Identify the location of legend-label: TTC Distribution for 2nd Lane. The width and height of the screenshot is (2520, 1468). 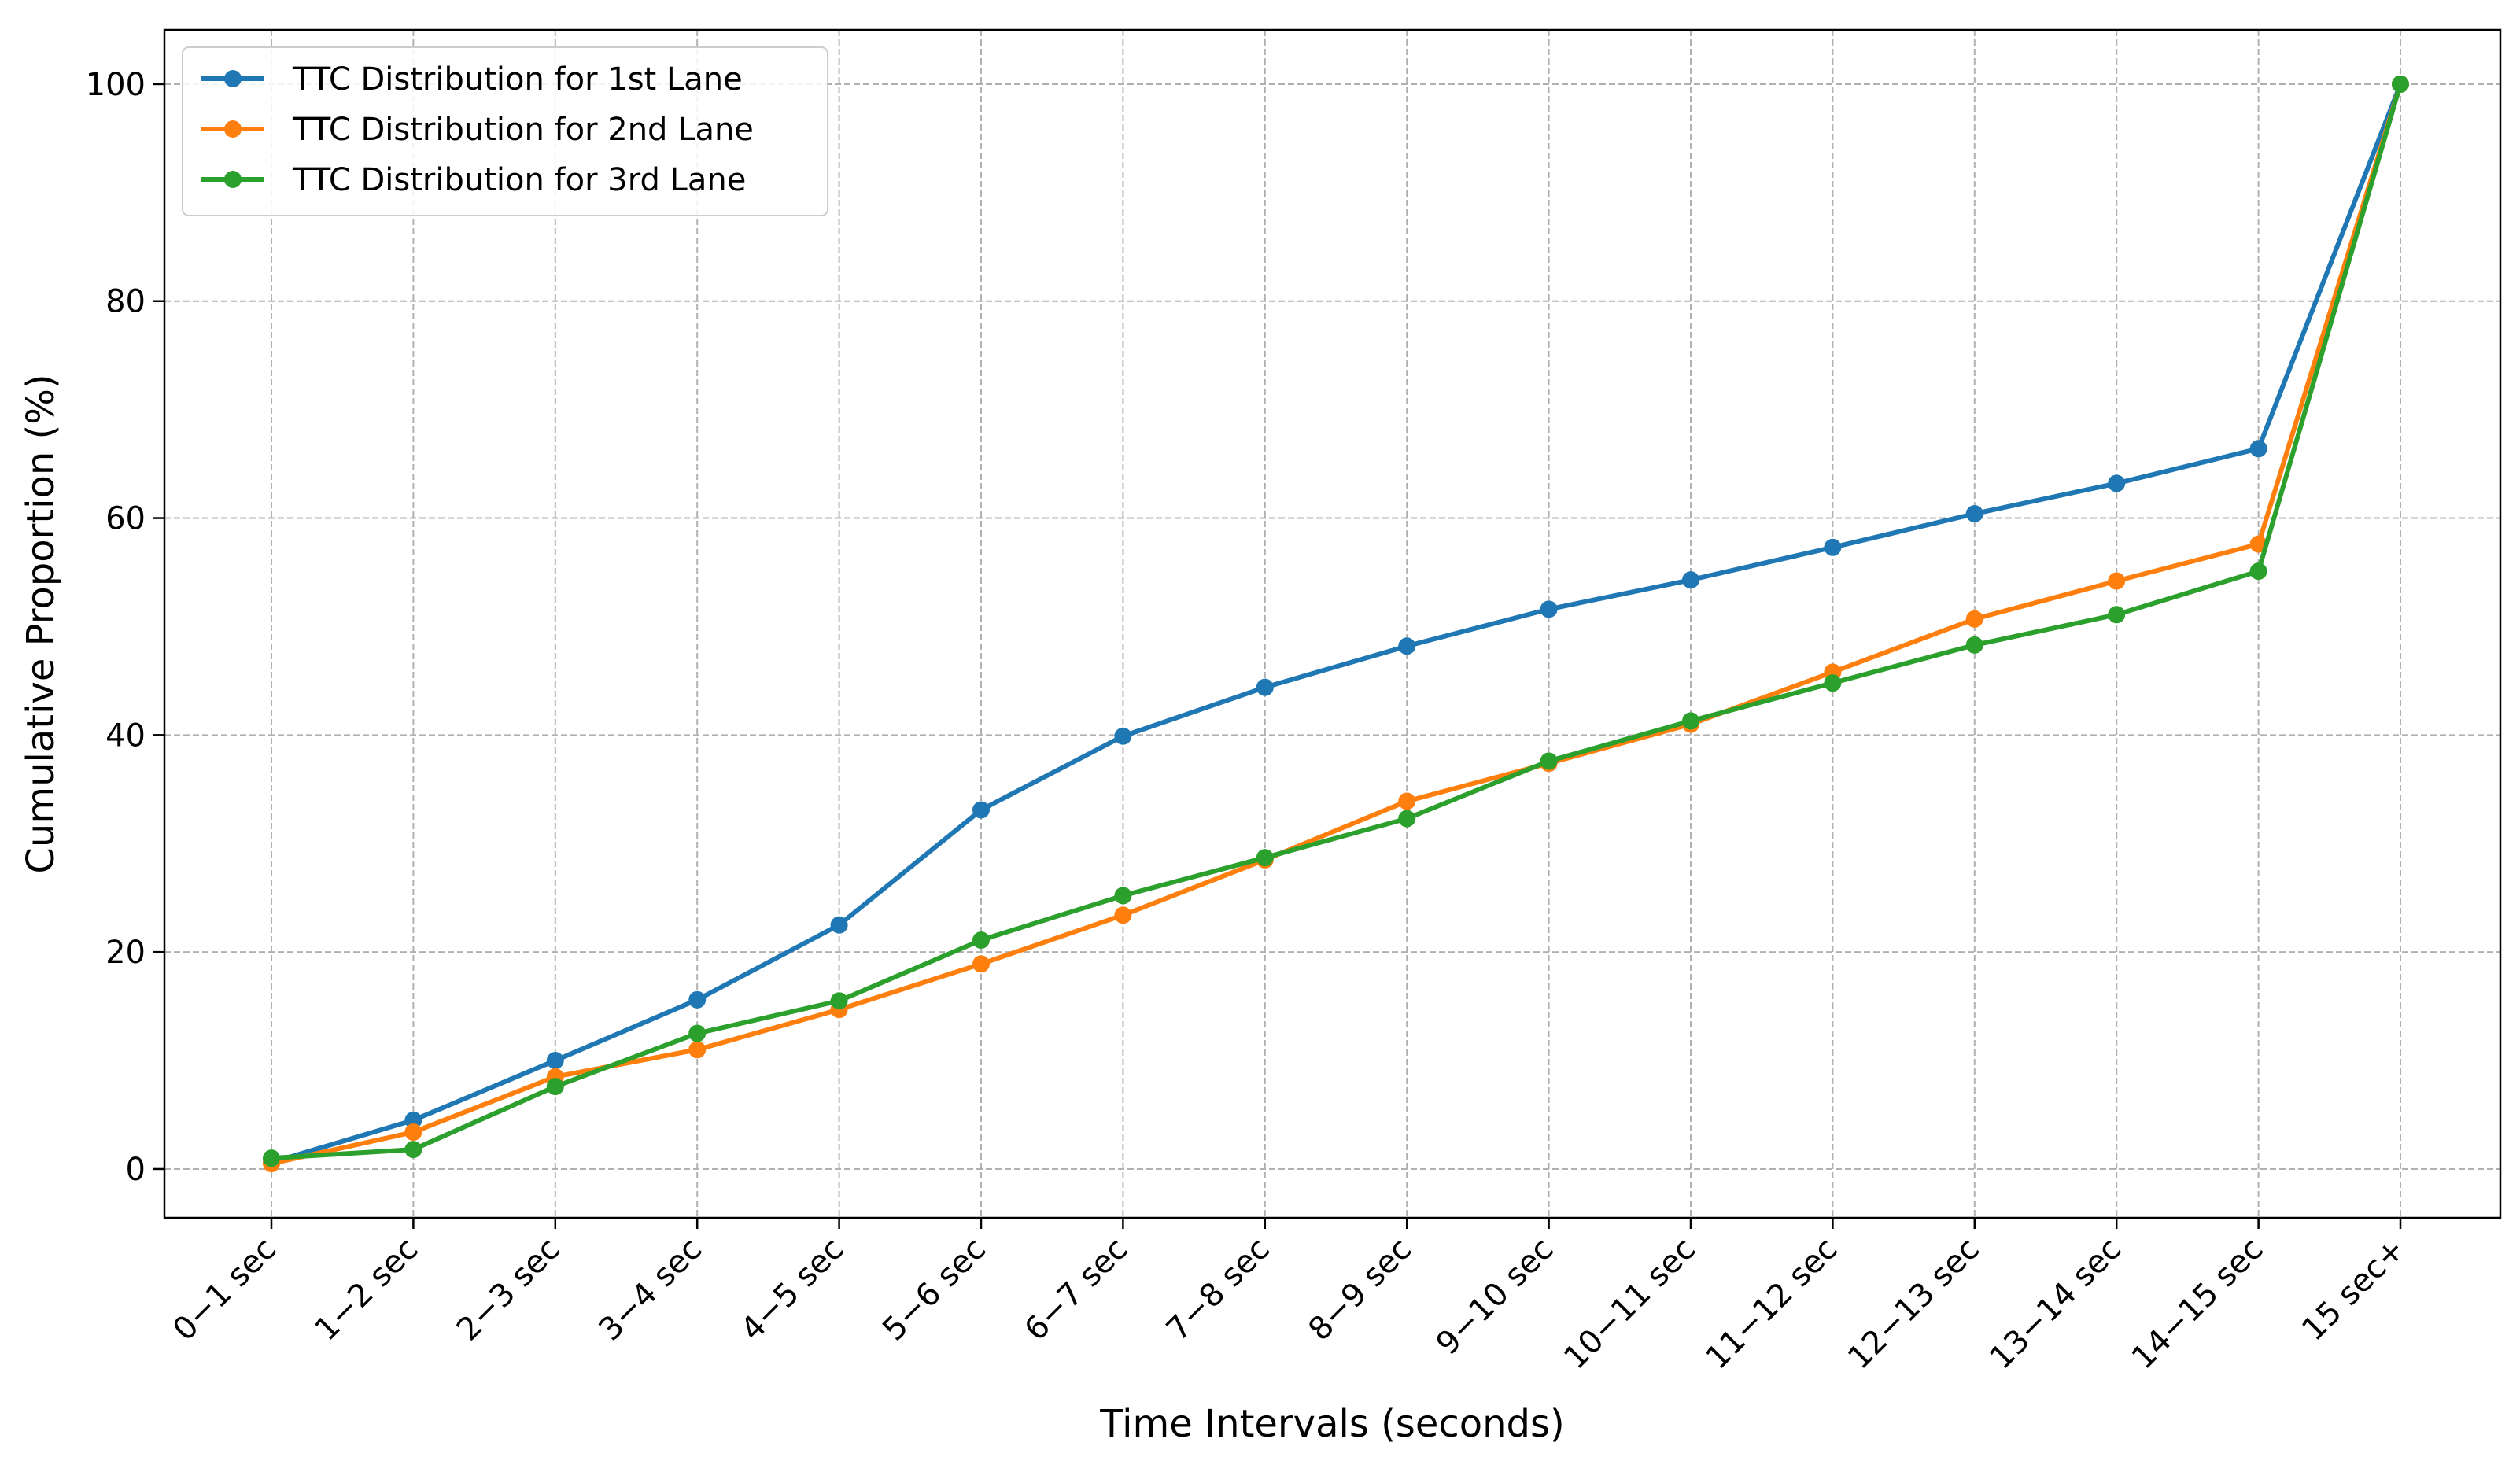
(523, 130).